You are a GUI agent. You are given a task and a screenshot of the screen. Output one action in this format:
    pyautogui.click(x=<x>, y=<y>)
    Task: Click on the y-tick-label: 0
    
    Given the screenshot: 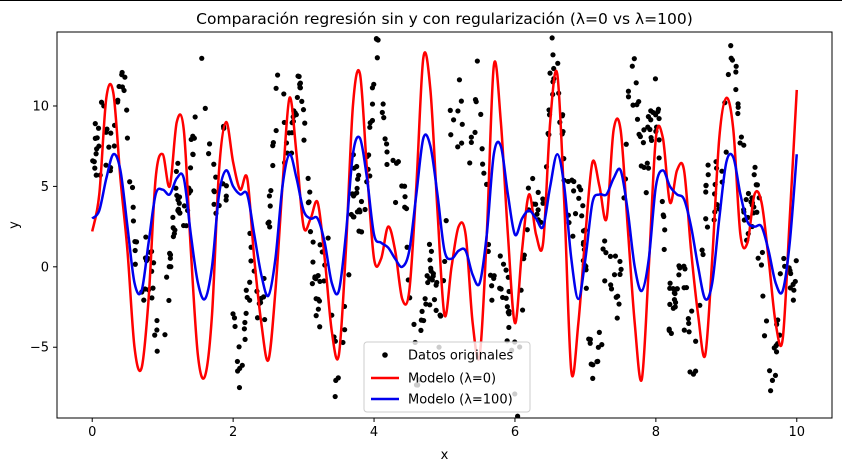 What is the action you would take?
    pyautogui.click(x=45, y=267)
    